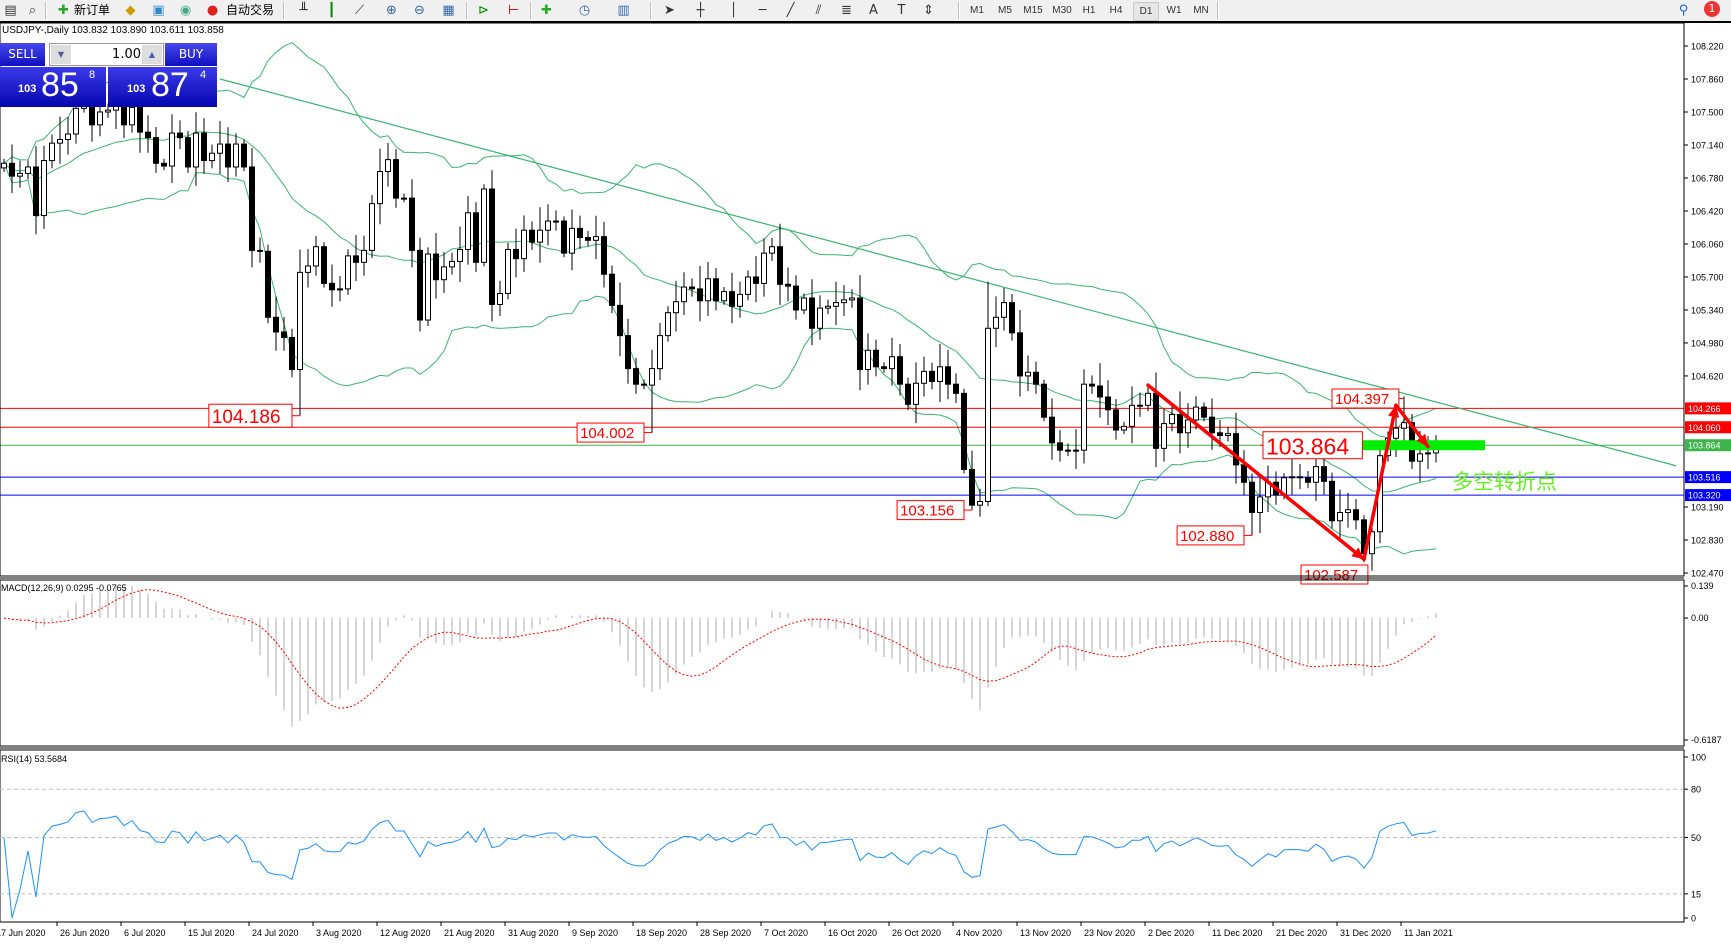 The width and height of the screenshot is (1731, 945). What do you see at coordinates (53, 86) in the screenshot?
I see `sell-price: 103 85 8` at bounding box center [53, 86].